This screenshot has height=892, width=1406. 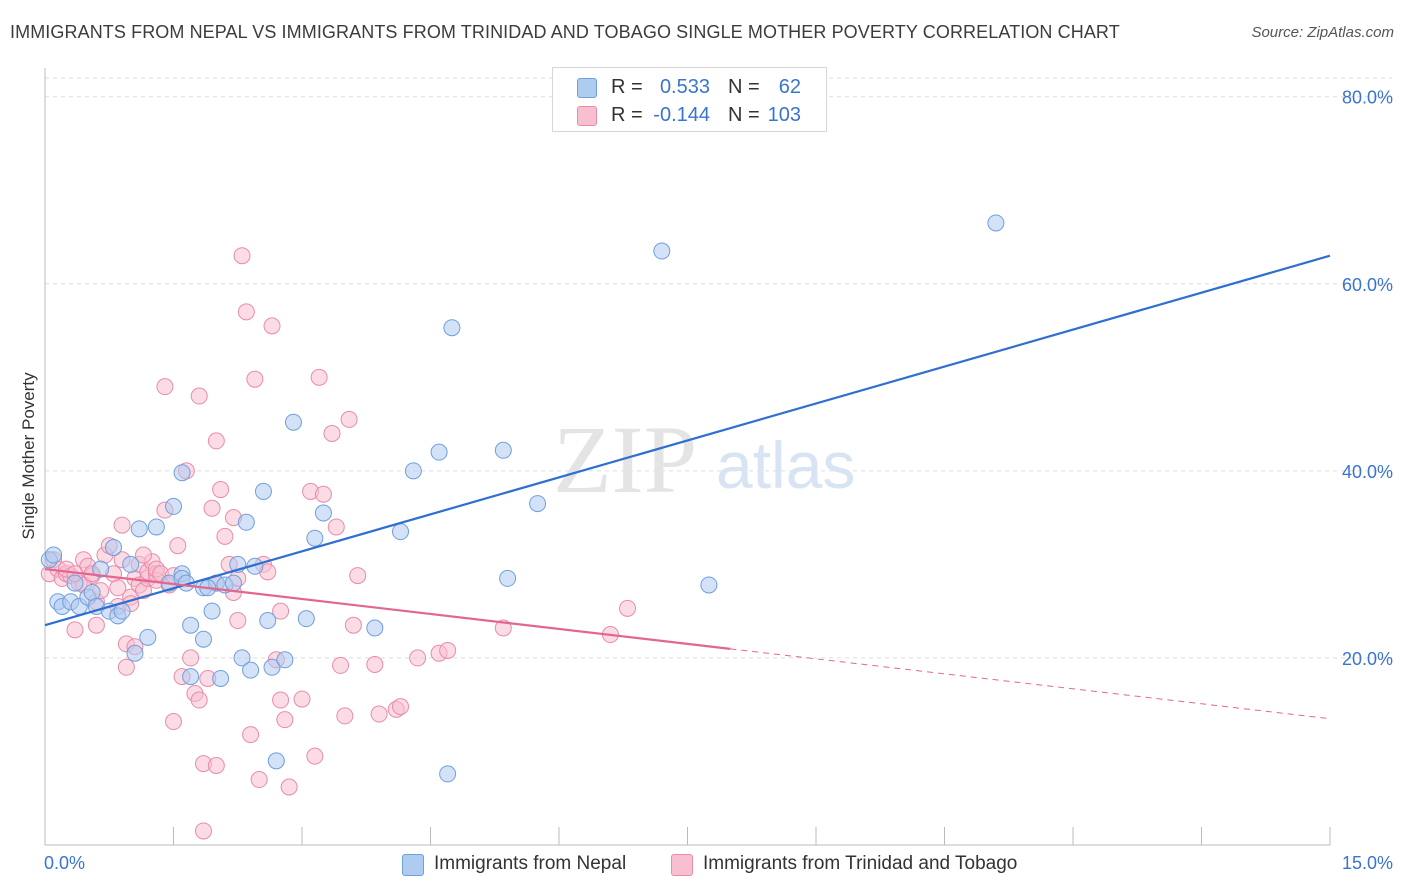 What do you see at coordinates (1367, 285) in the screenshot?
I see `y-tick-label: 60.0%` at bounding box center [1367, 285].